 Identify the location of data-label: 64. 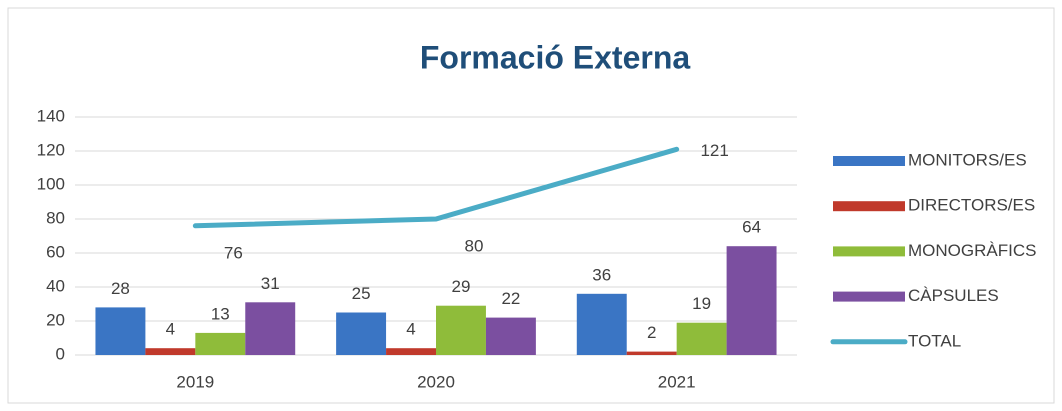
(751, 227).